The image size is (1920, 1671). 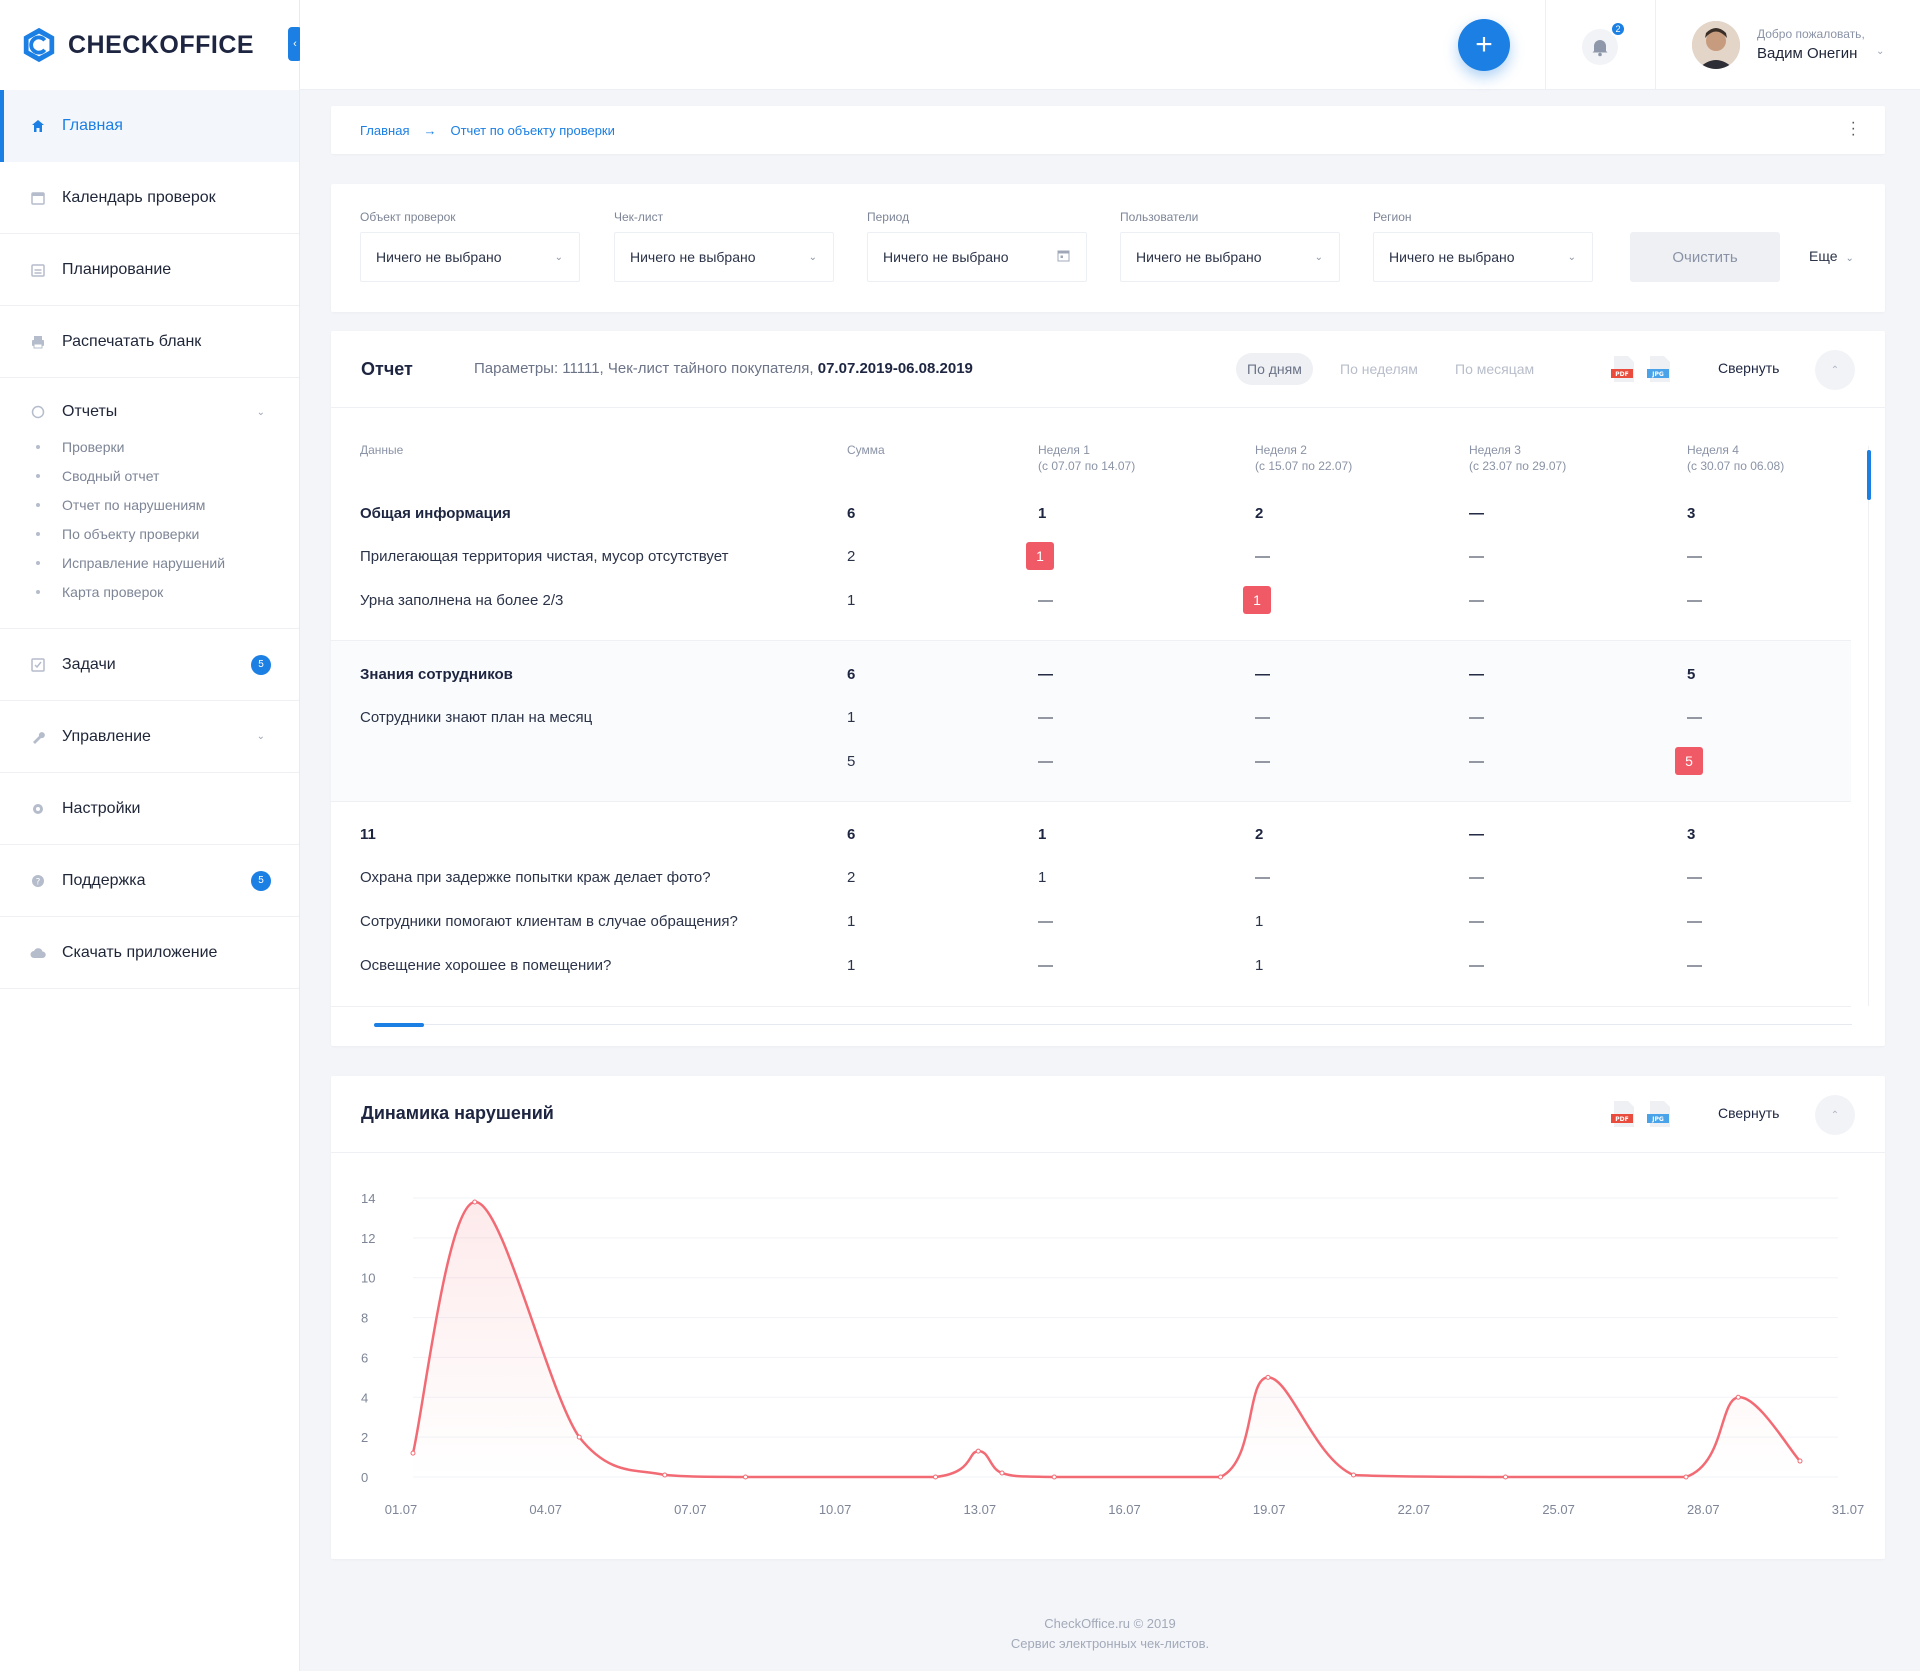 I want to click on breadcrumb-current: Отчет по объекту проверки, so click(x=532, y=130).